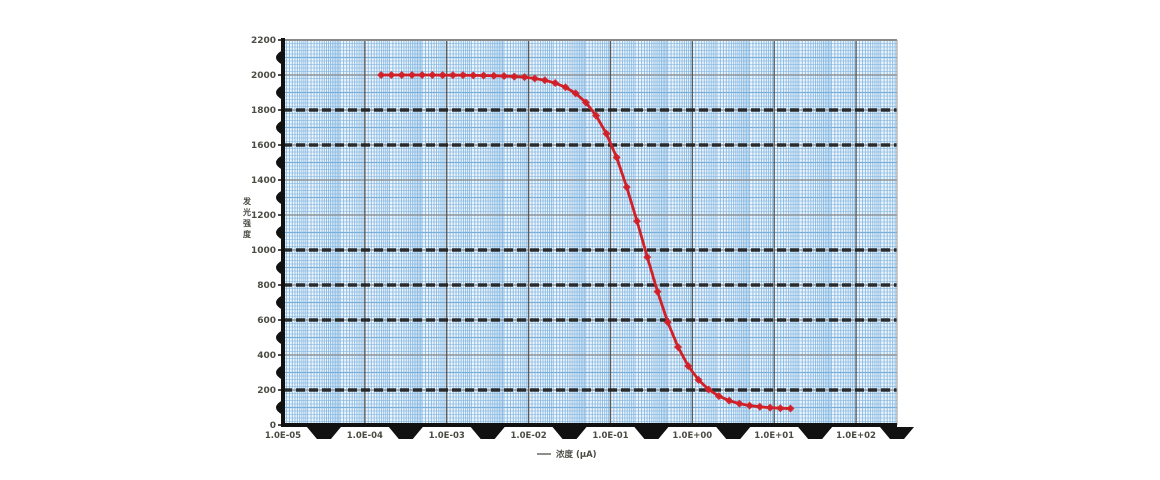  What do you see at coordinates (266, 356) in the screenshot?
I see `y-tick-label: 400` at bounding box center [266, 356].